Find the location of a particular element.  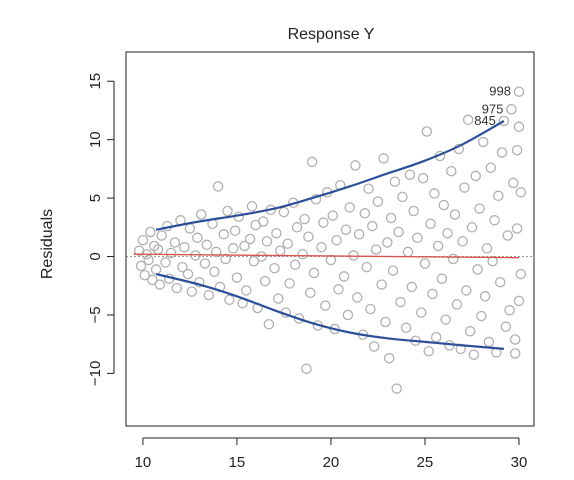

y-axis-title: Residuals is located at coordinates (47, 244).